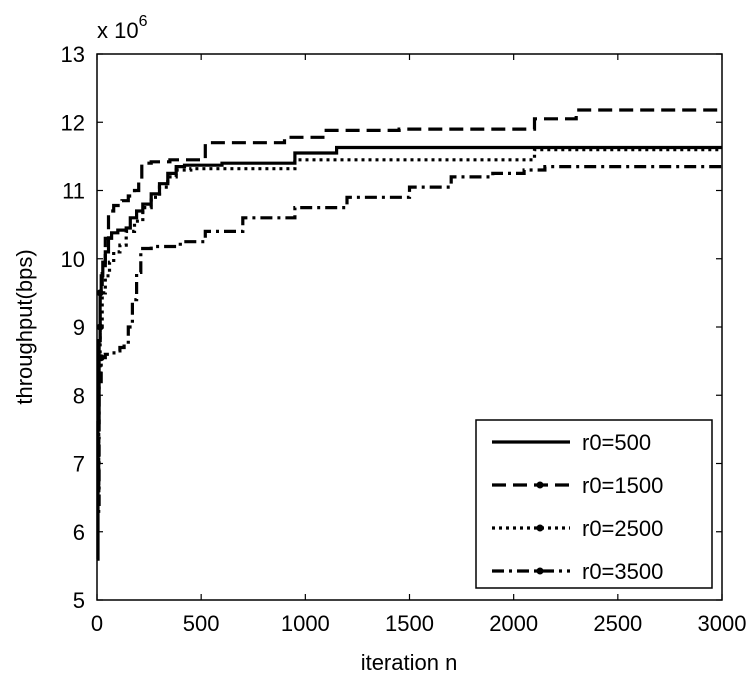  What do you see at coordinates (79, 327) in the screenshot?
I see `y-tick-label: 9` at bounding box center [79, 327].